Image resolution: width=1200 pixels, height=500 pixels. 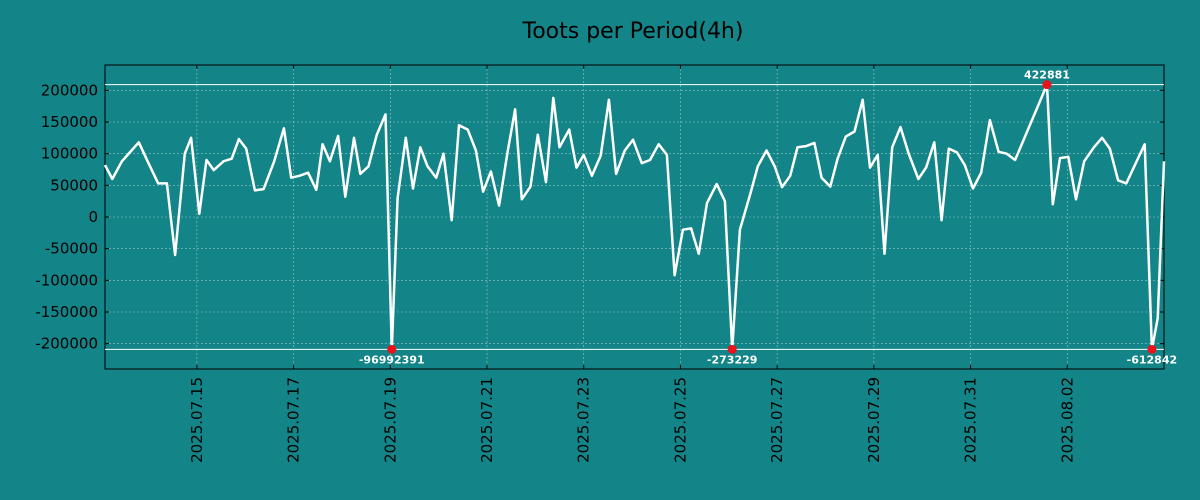 What do you see at coordinates (69, 154) in the screenshot?
I see `y-tick-label: 100000` at bounding box center [69, 154].